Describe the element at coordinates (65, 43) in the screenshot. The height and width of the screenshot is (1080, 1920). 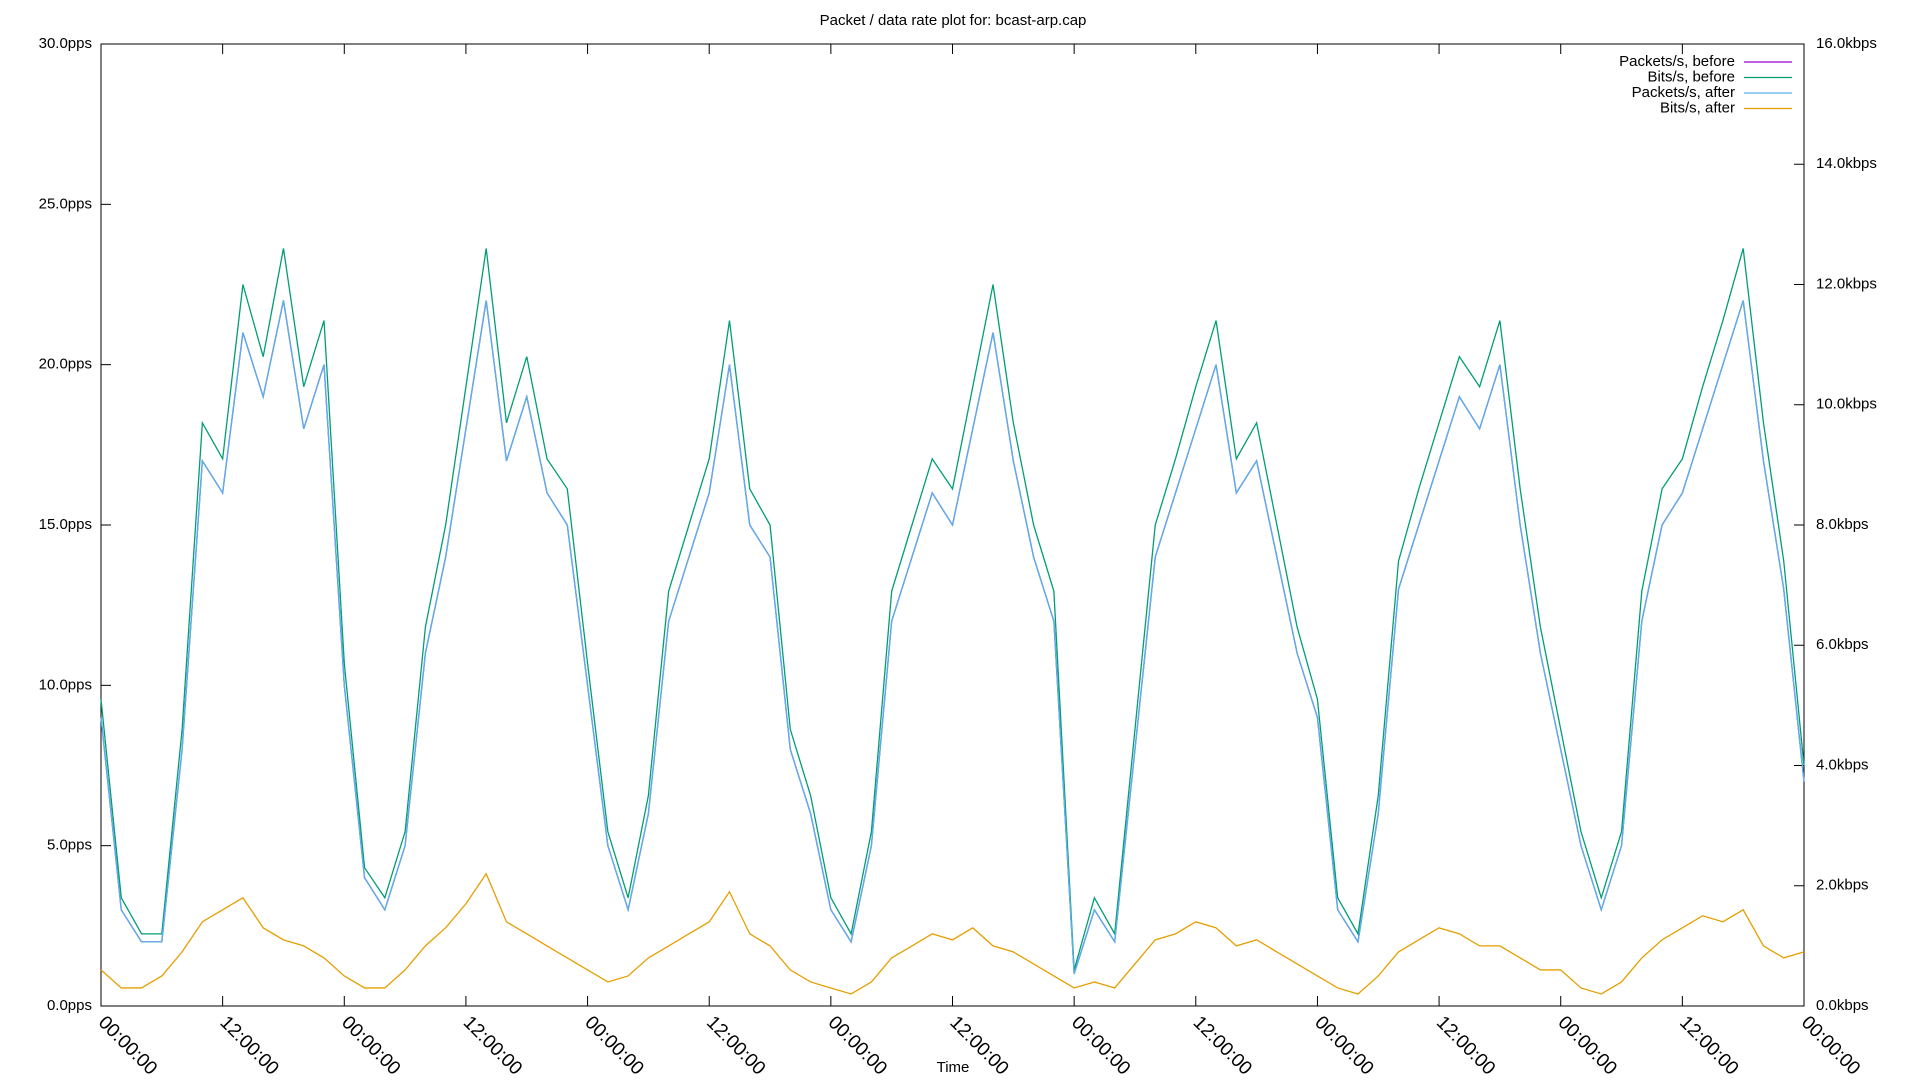
I see `y-tick-label: 30.0pps` at that location.